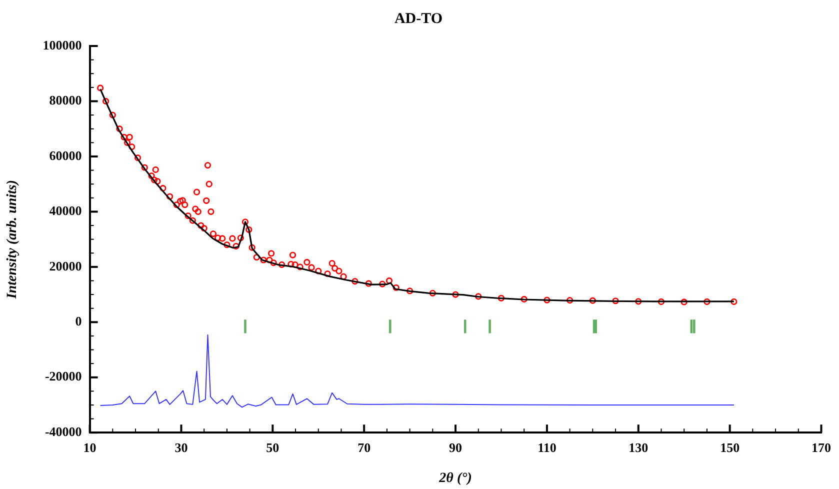 This screenshot has width=839, height=489. Describe the element at coordinates (273, 447) in the screenshot. I see `x-tick-label: 50` at that location.